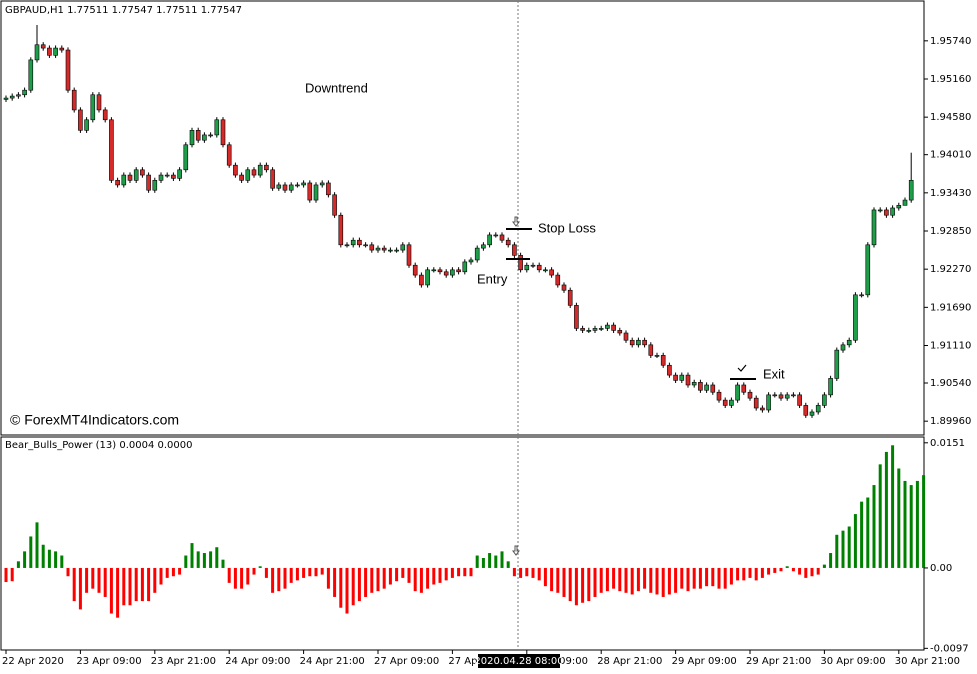 Image resolution: width=977 pixels, height=674 pixels. I want to click on y-tick-label: 1.91690, so click(950, 307).